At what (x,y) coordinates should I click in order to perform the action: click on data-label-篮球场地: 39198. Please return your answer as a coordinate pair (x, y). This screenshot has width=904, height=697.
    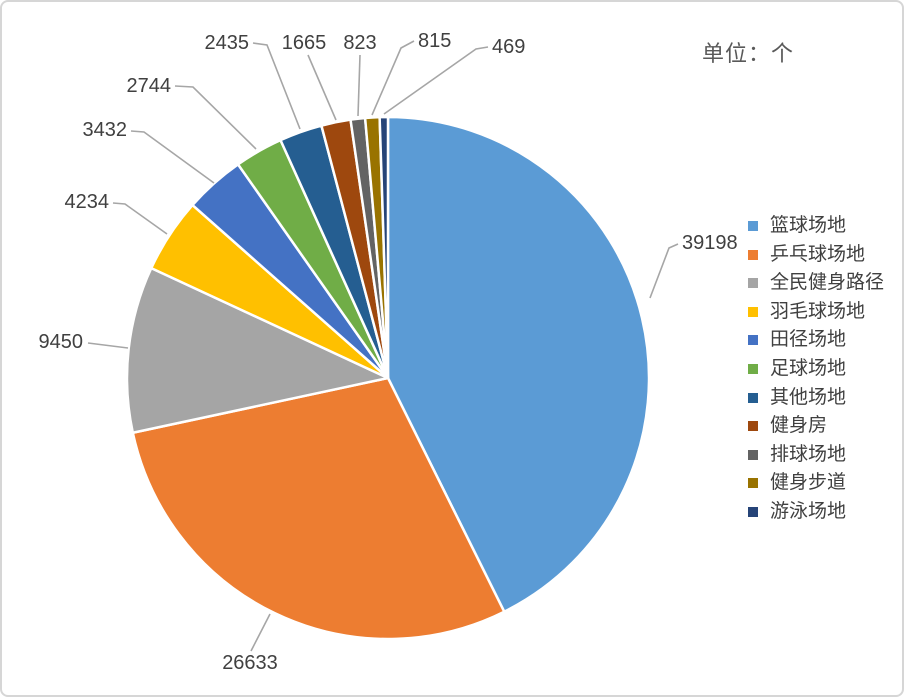
    Looking at the image, I should click on (710, 243).